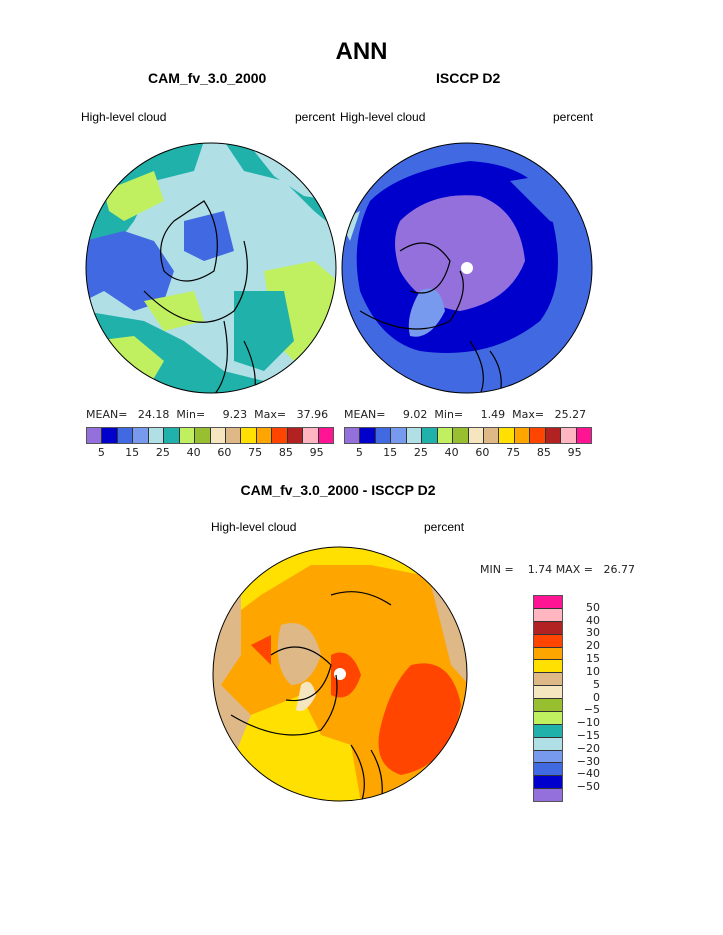 This screenshot has height=935, width=723. What do you see at coordinates (573, 117) in the screenshot?
I see `panel2-units-label: percent` at bounding box center [573, 117].